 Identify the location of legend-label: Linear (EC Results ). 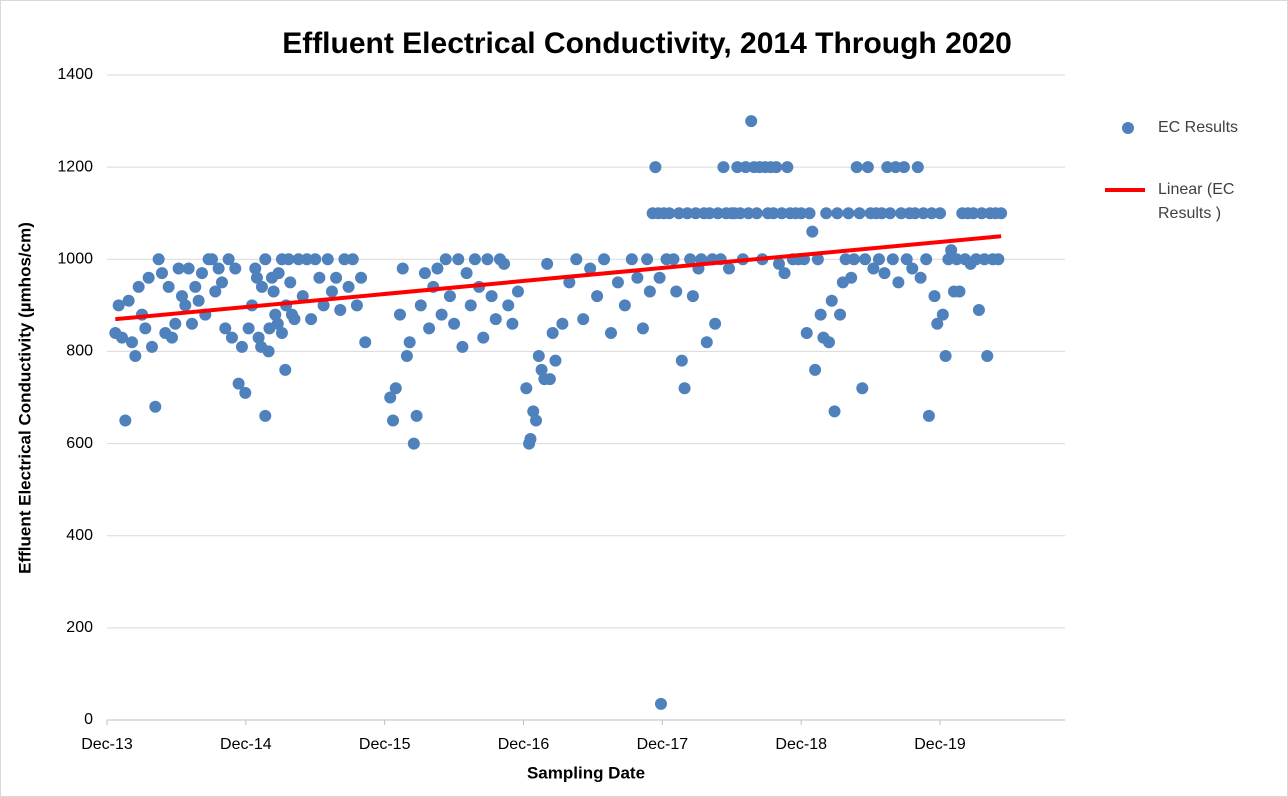
(1196, 201).